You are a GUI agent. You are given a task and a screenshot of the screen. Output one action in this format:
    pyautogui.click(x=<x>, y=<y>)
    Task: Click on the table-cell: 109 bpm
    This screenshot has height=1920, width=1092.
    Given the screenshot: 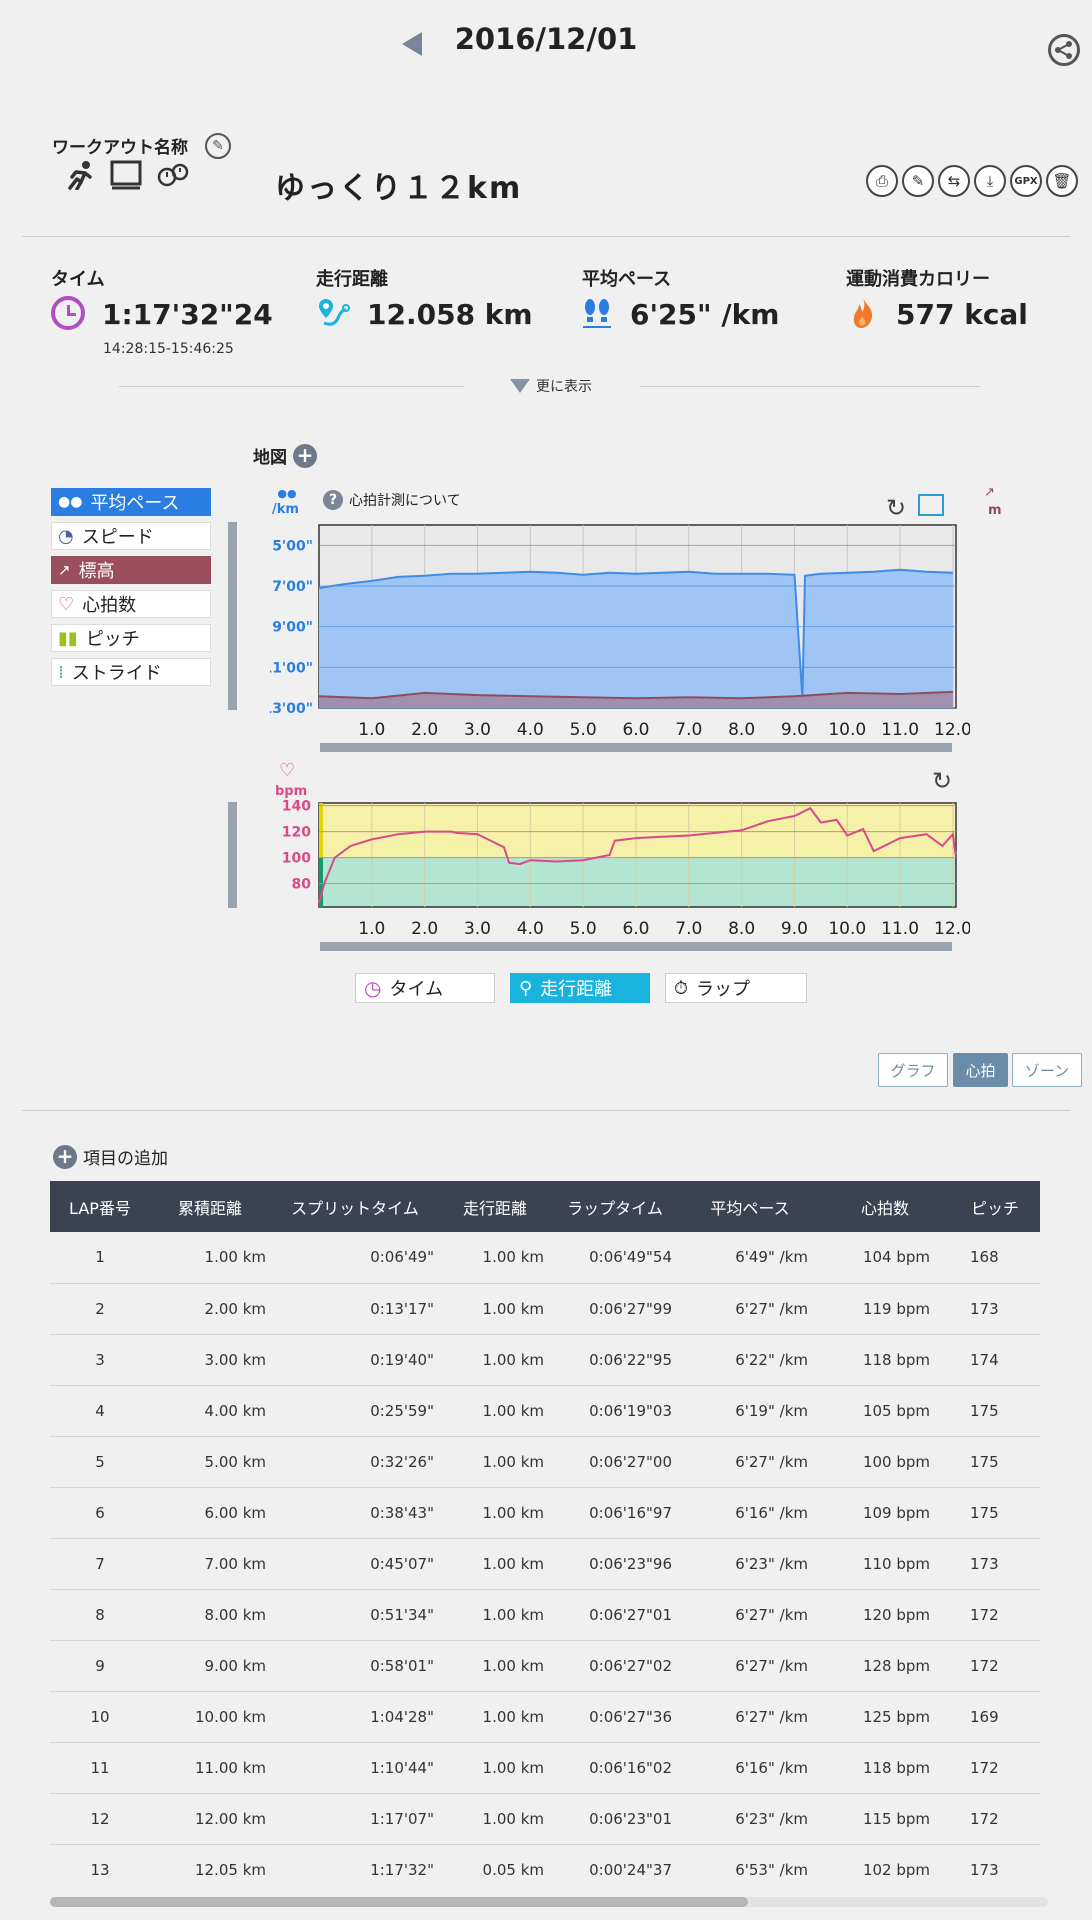 What is the action you would take?
    pyautogui.click(x=885, y=1513)
    